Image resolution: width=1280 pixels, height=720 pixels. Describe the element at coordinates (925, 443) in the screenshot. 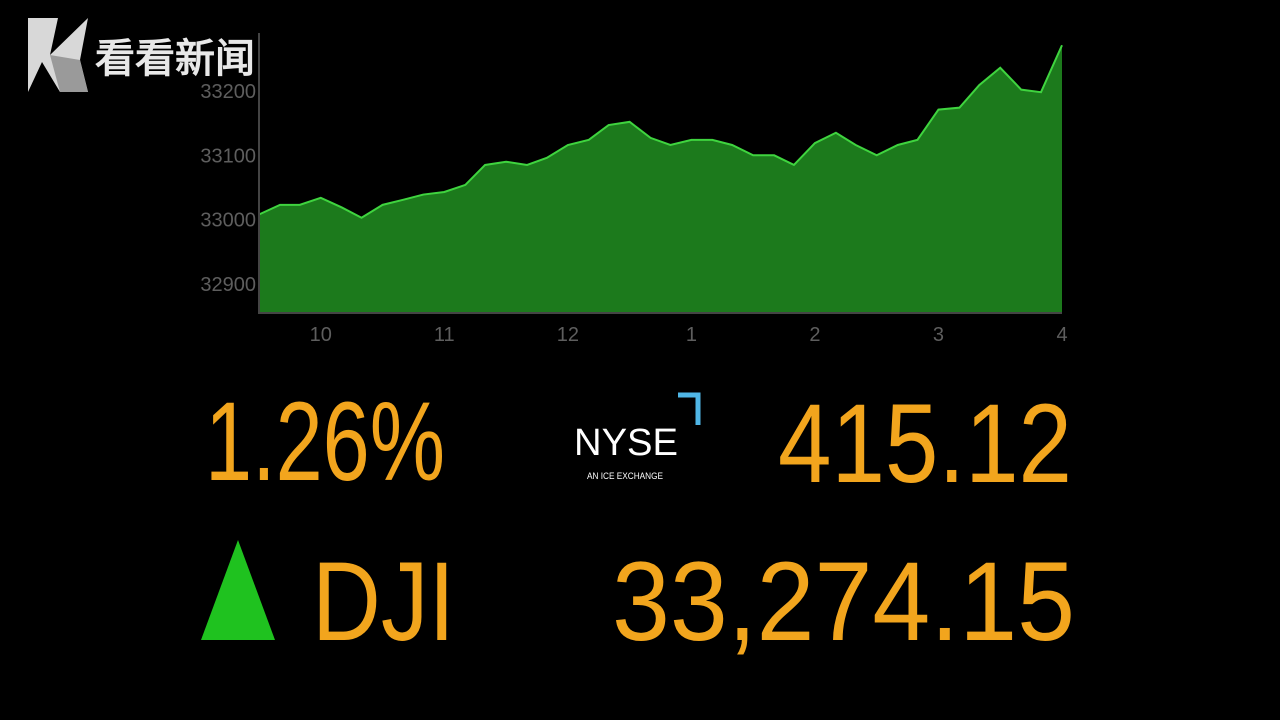

I see `points-change: 415.12` at that location.